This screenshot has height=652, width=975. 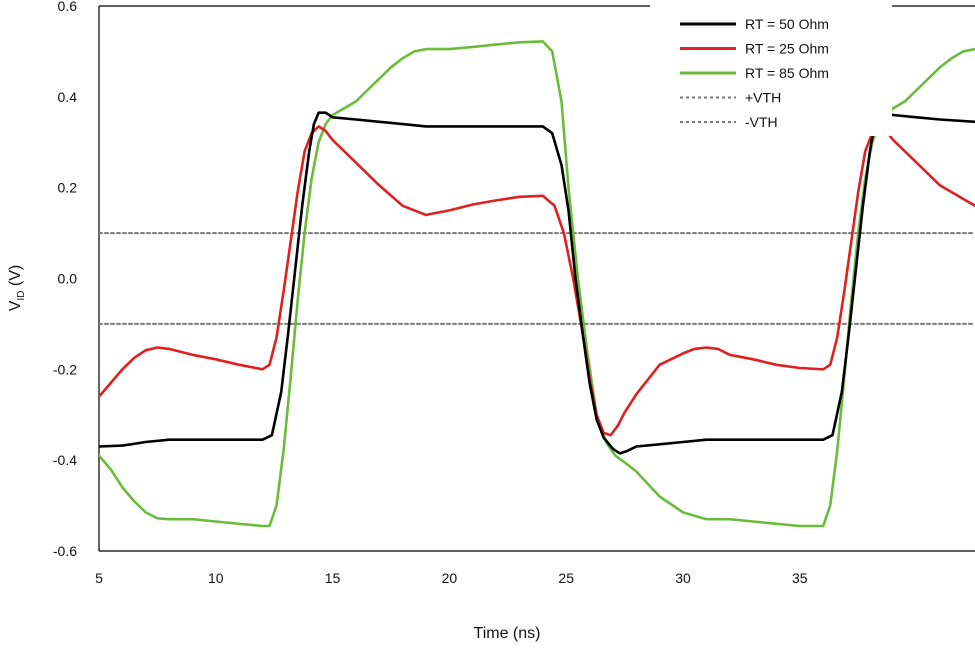 What do you see at coordinates (507, 633) in the screenshot?
I see `x-axis-title: Time (ns)` at bounding box center [507, 633].